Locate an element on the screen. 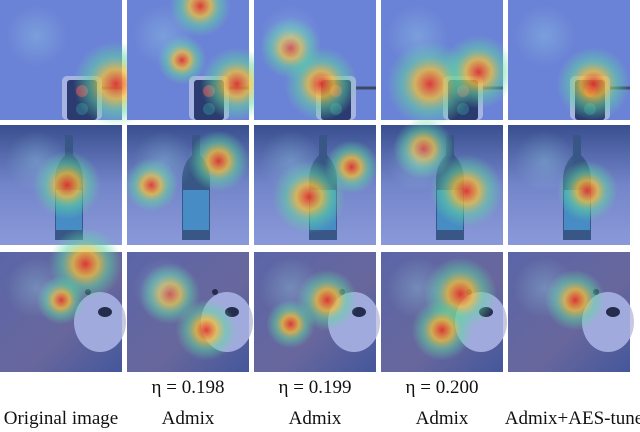  eye is located at coordinates (215, 292).